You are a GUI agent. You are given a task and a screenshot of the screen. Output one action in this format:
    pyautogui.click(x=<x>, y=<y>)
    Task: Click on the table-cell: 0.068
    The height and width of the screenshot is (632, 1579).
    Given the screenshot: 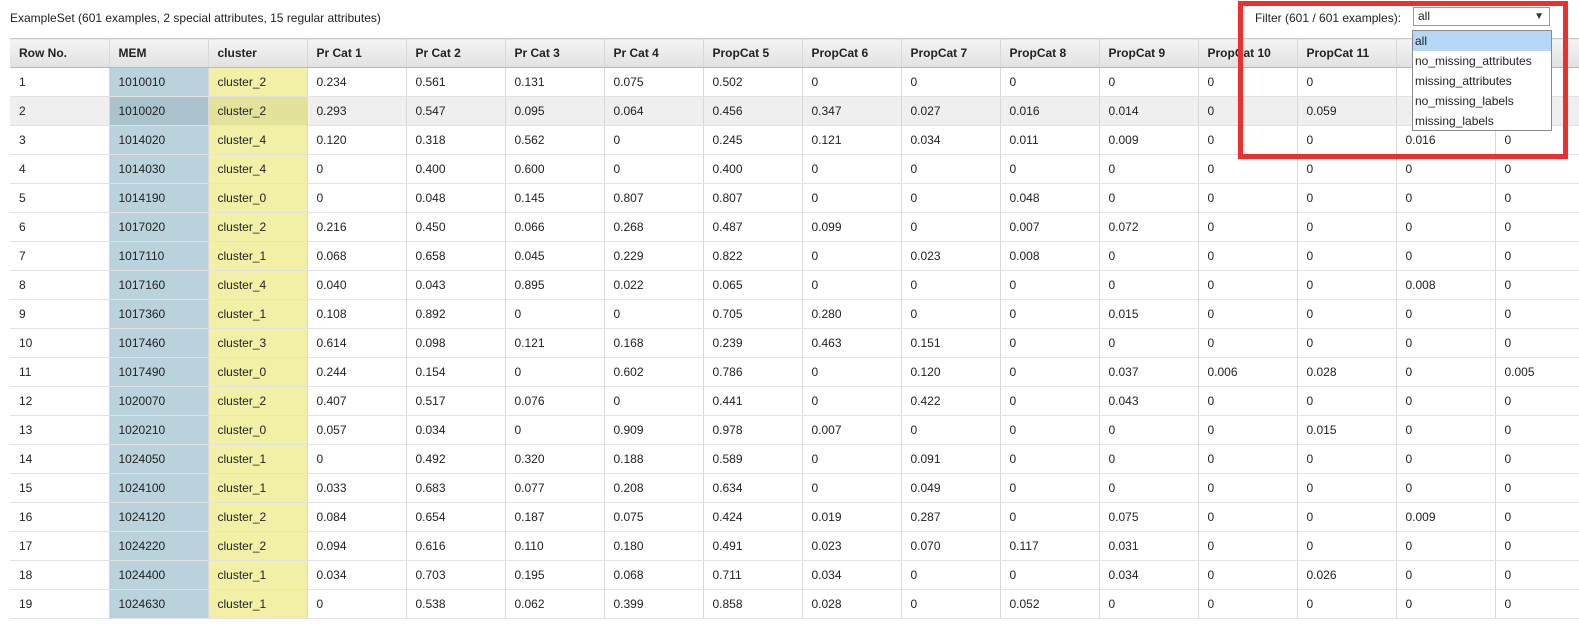 What is the action you would take?
    pyautogui.click(x=654, y=575)
    